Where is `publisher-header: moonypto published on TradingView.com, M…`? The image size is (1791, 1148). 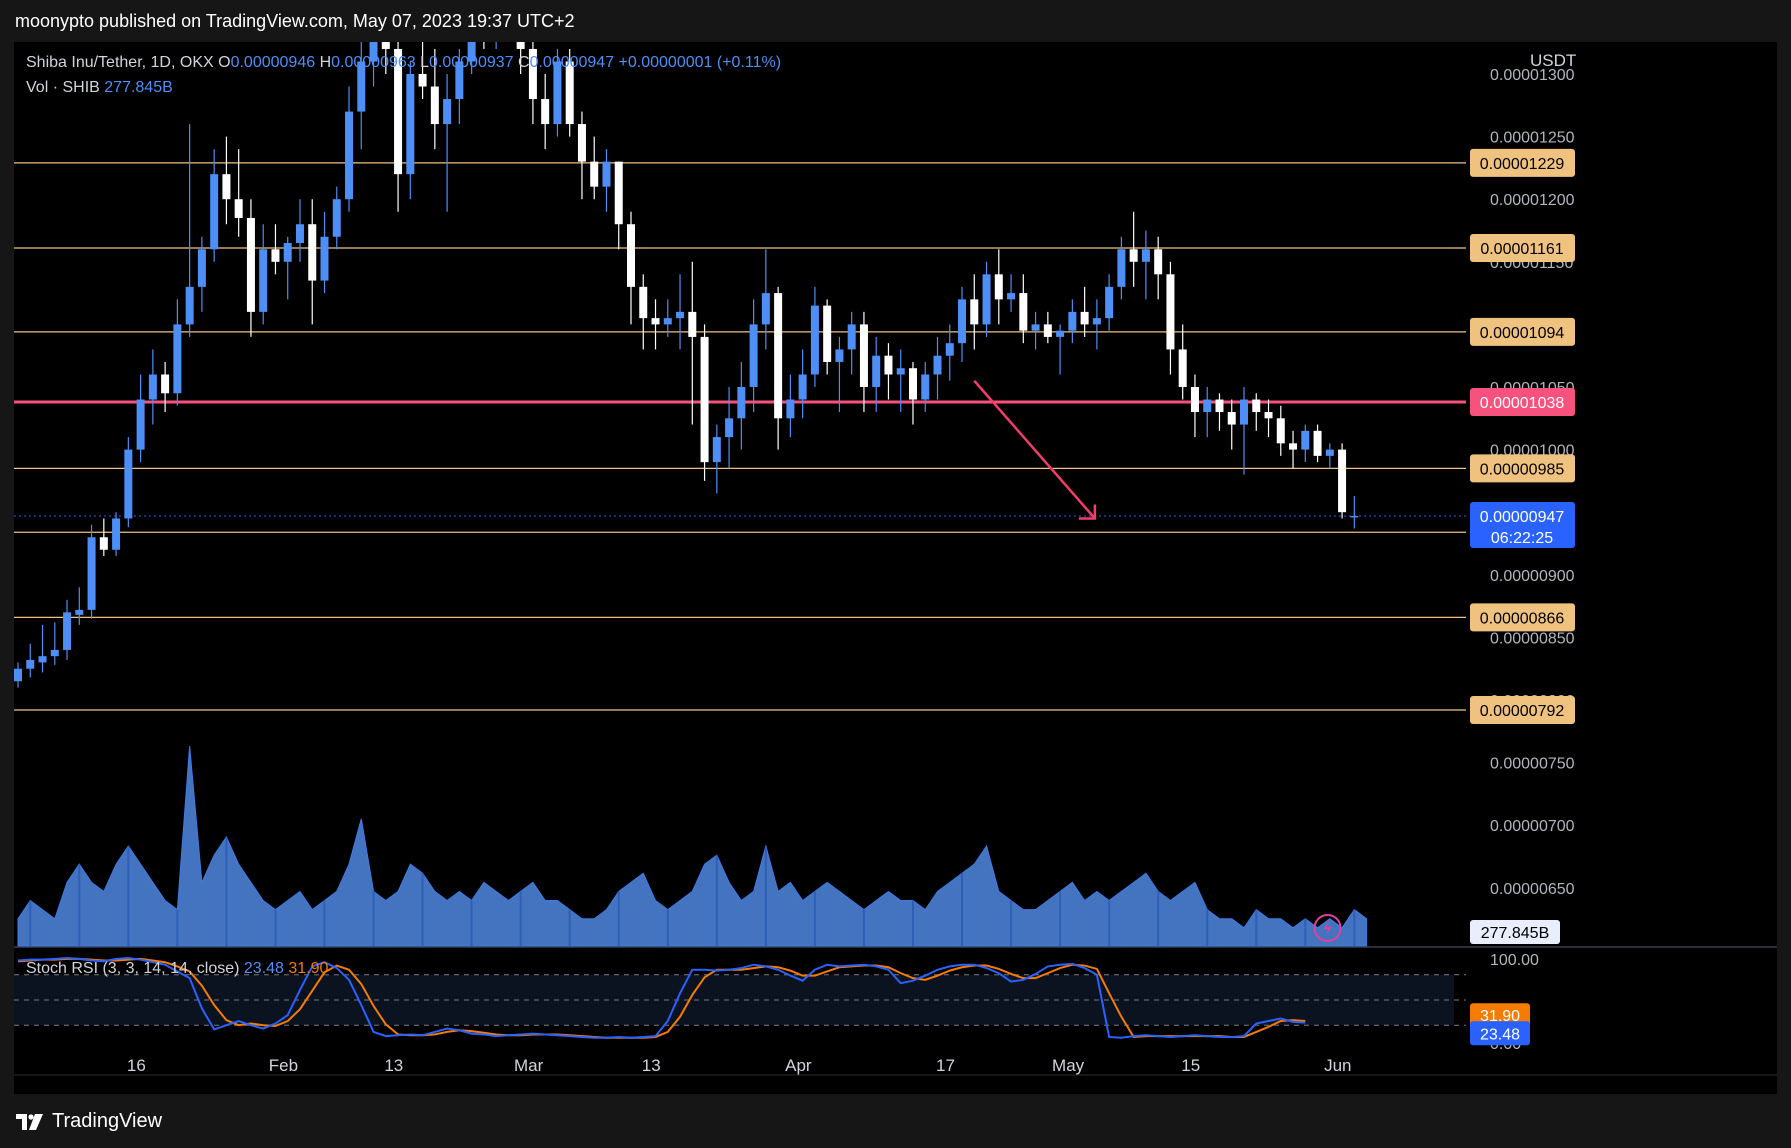
publisher-header: moonypto published on TradingView.com, M… is located at coordinates (895, 21).